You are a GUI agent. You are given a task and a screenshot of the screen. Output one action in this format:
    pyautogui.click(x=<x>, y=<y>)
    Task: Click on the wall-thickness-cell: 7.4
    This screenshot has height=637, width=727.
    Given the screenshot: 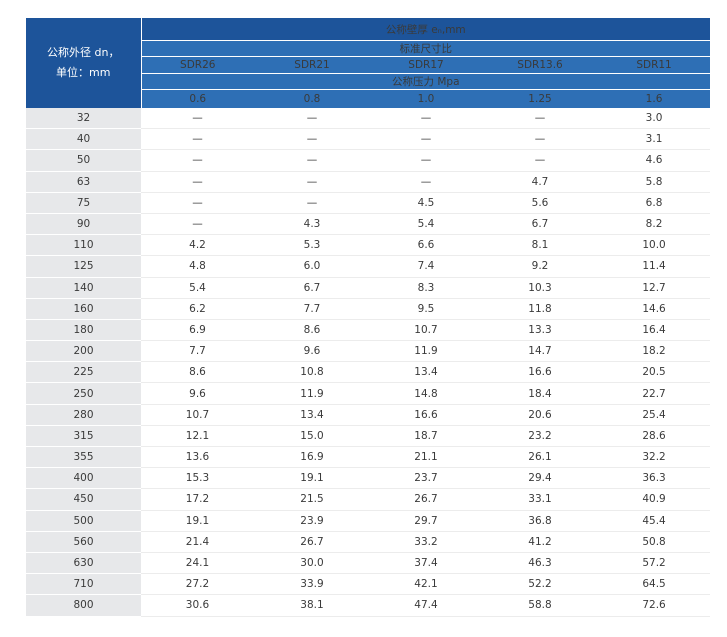 What is the action you would take?
    pyautogui.click(x=426, y=266)
    